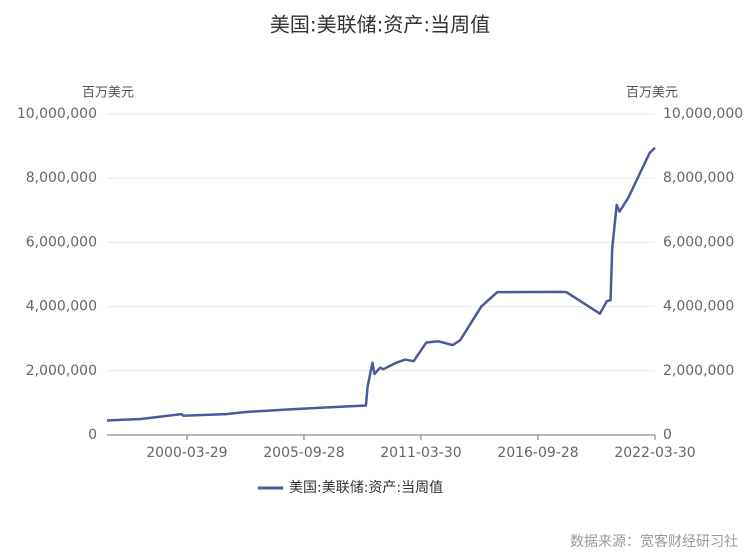 The width and height of the screenshot is (750, 556). What do you see at coordinates (654, 453) in the screenshot?
I see `x-tick-label: 2022-03-30` at bounding box center [654, 453].